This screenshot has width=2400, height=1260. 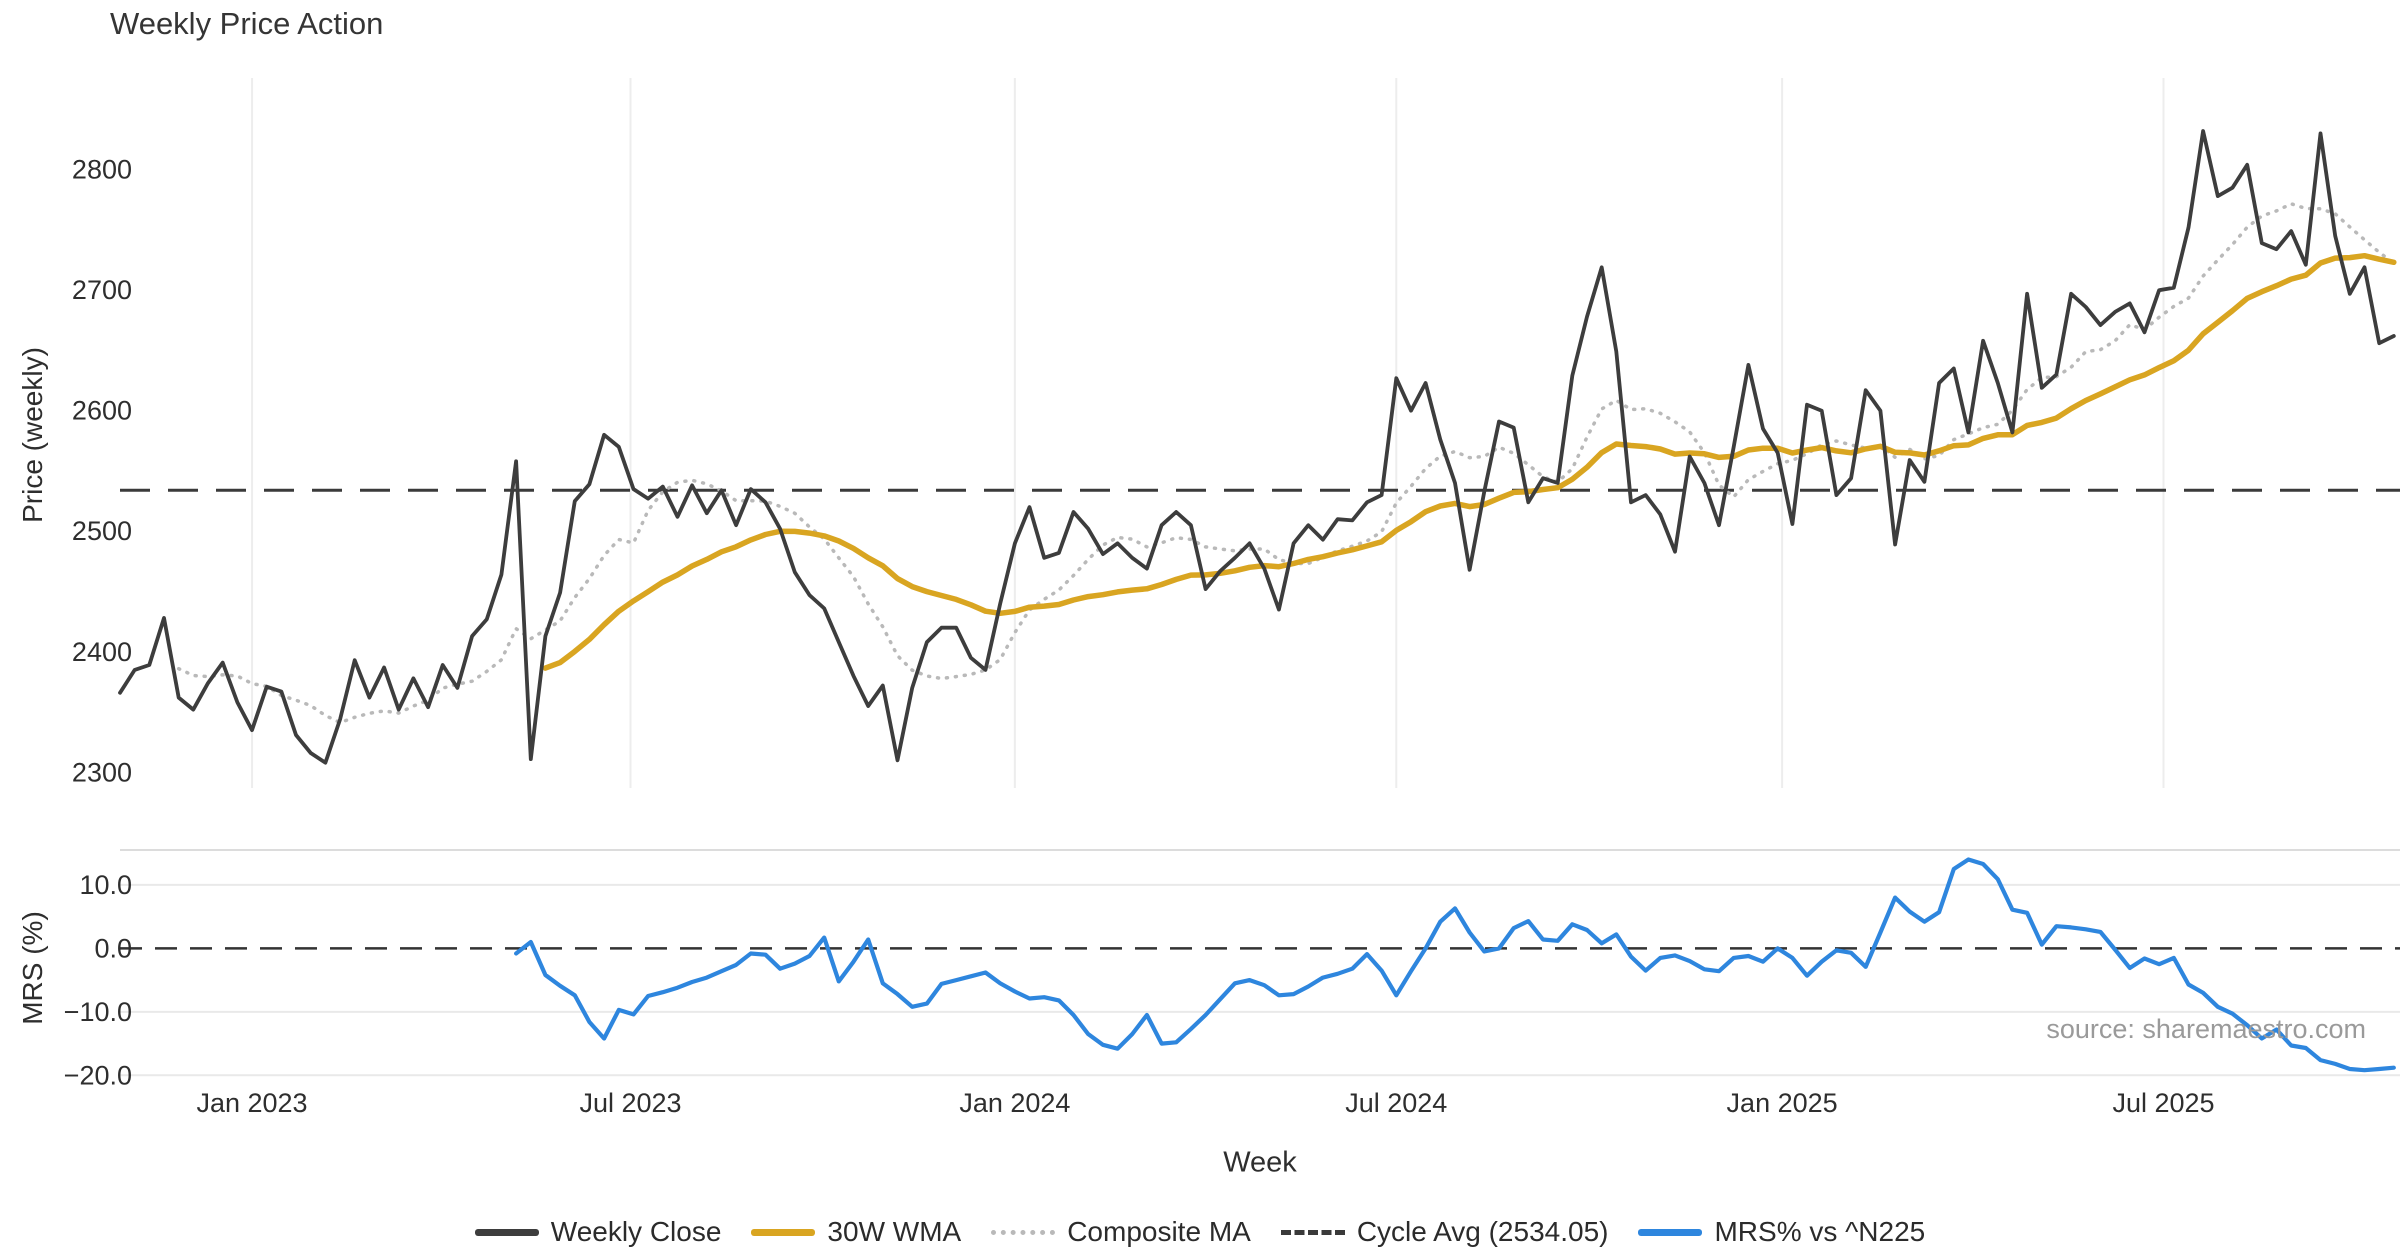 What do you see at coordinates (636, 1231) in the screenshot?
I see `legend-label: Weekly Close` at bounding box center [636, 1231].